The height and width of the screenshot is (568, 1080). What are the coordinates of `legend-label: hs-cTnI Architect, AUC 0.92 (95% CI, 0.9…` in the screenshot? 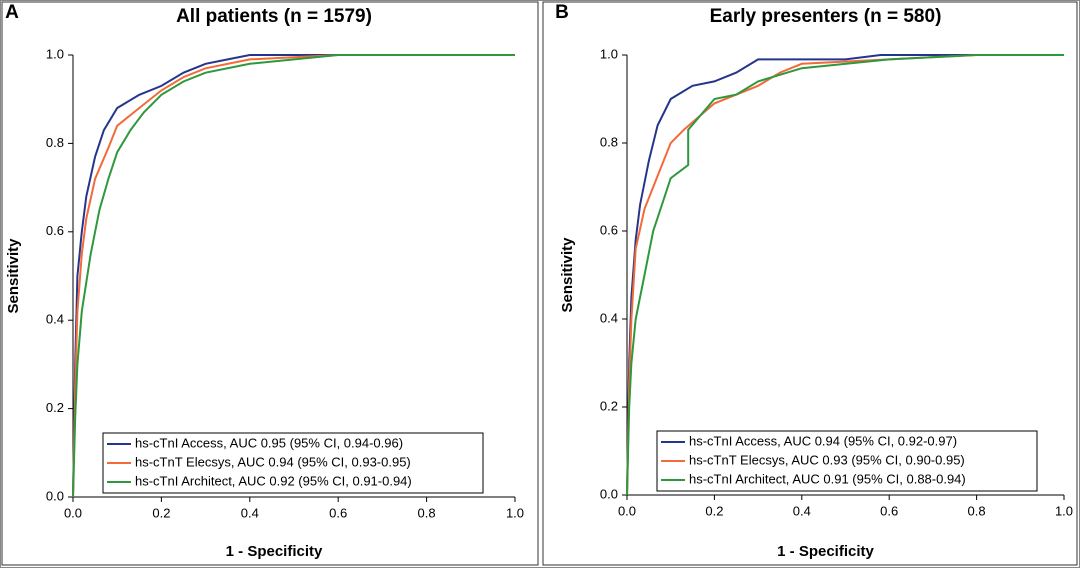 It's located at (273, 480).